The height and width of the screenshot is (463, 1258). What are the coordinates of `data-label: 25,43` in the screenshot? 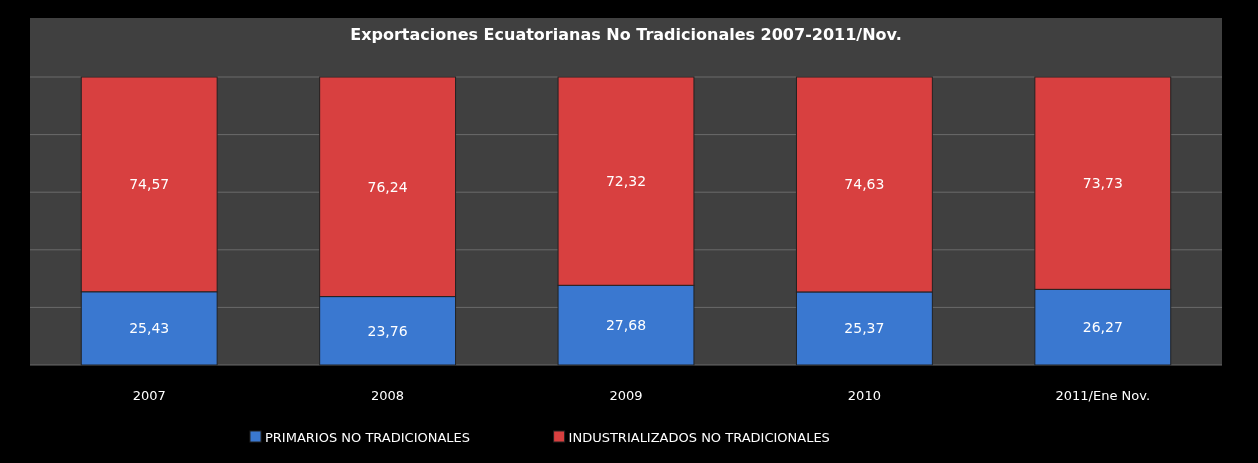 It's located at (149, 328).